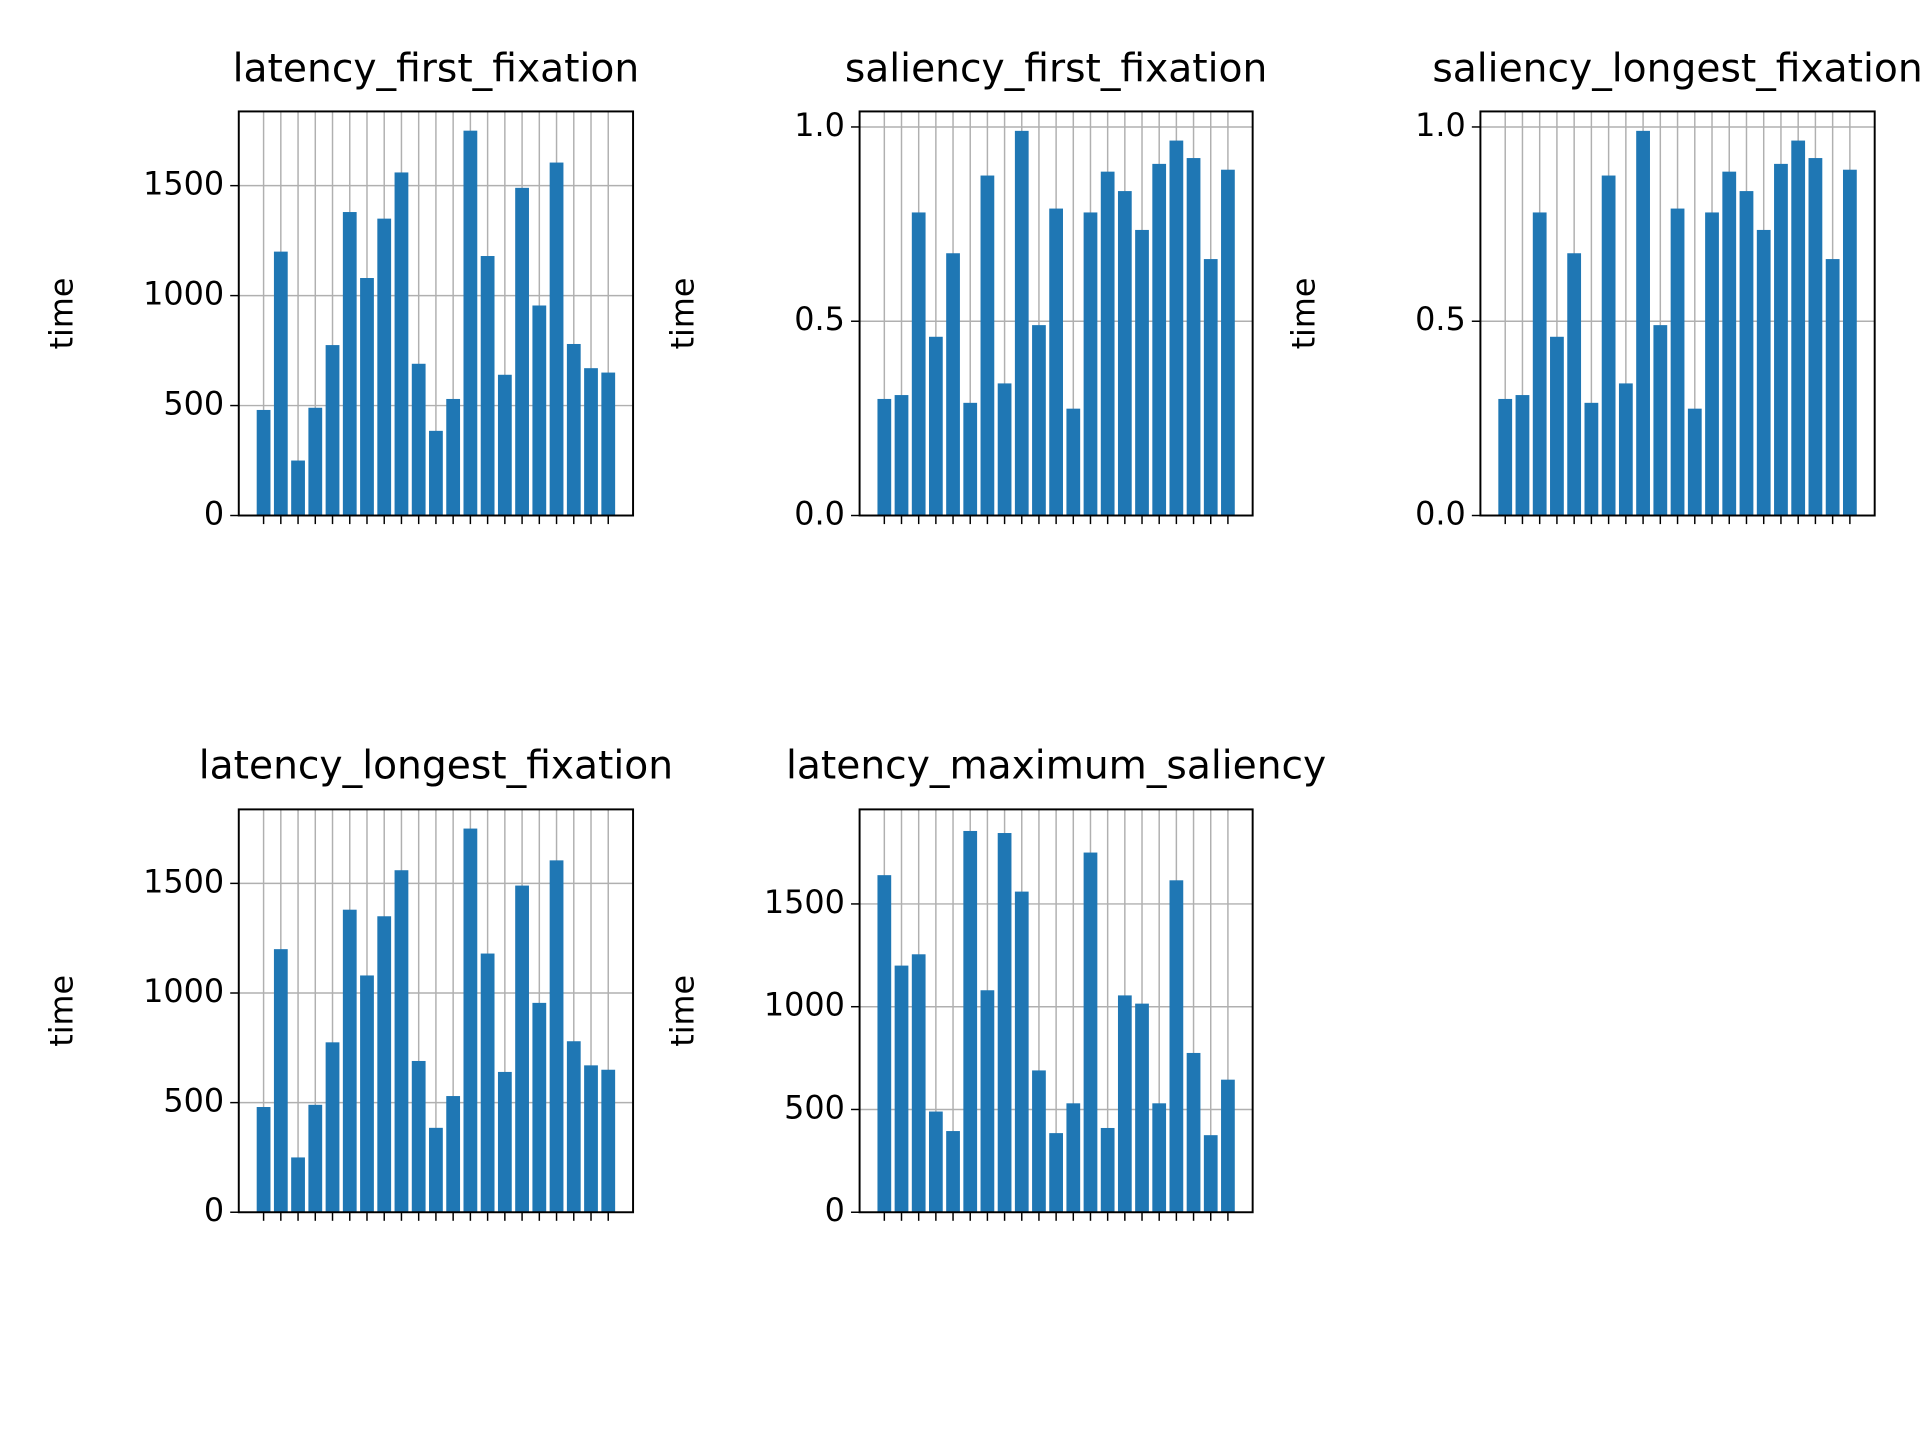 The height and width of the screenshot is (1440, 1920). What do you see at coordinates (814, 1107) in the screenshot?
I see `y-tick-label: 500` at bounding box center [814, 1107].